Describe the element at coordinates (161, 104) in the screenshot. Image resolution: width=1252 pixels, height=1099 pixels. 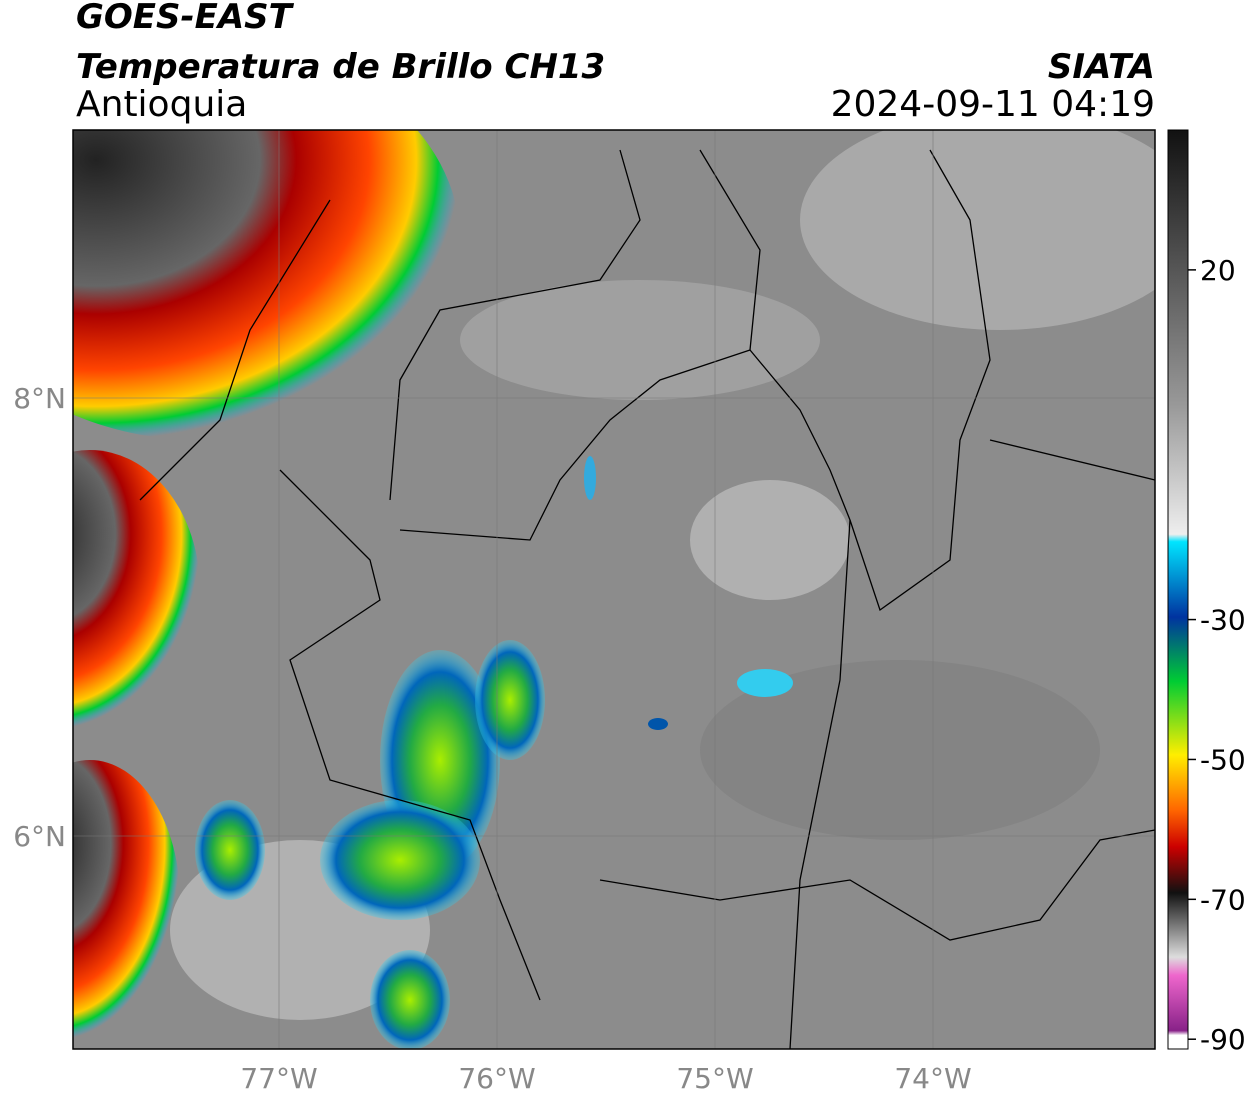
I see `region: Antioquia` at that location.